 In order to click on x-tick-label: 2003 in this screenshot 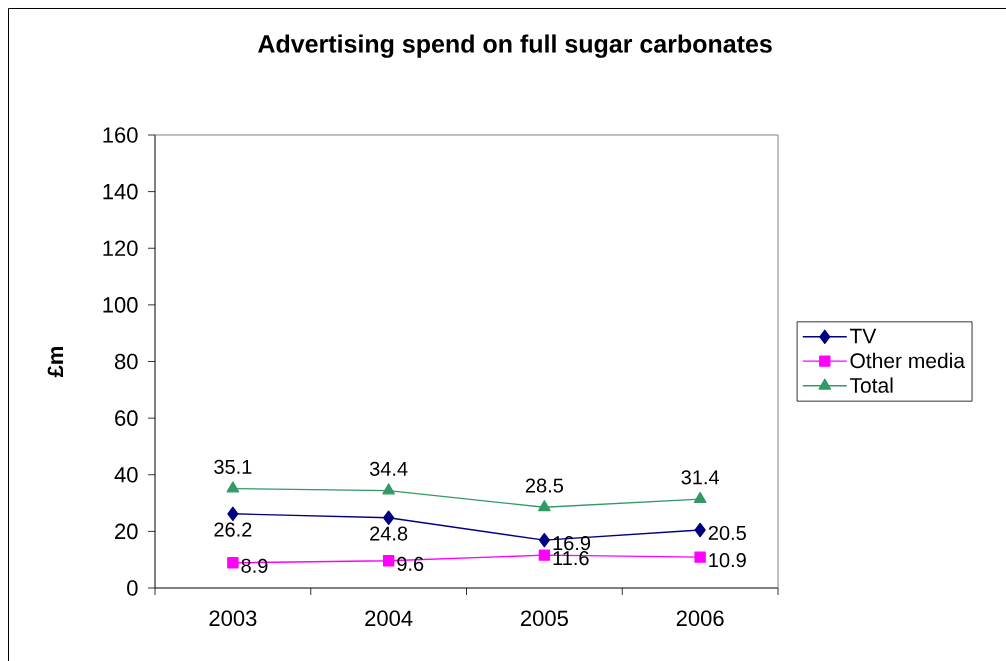, I will do `click(233, 618)`.